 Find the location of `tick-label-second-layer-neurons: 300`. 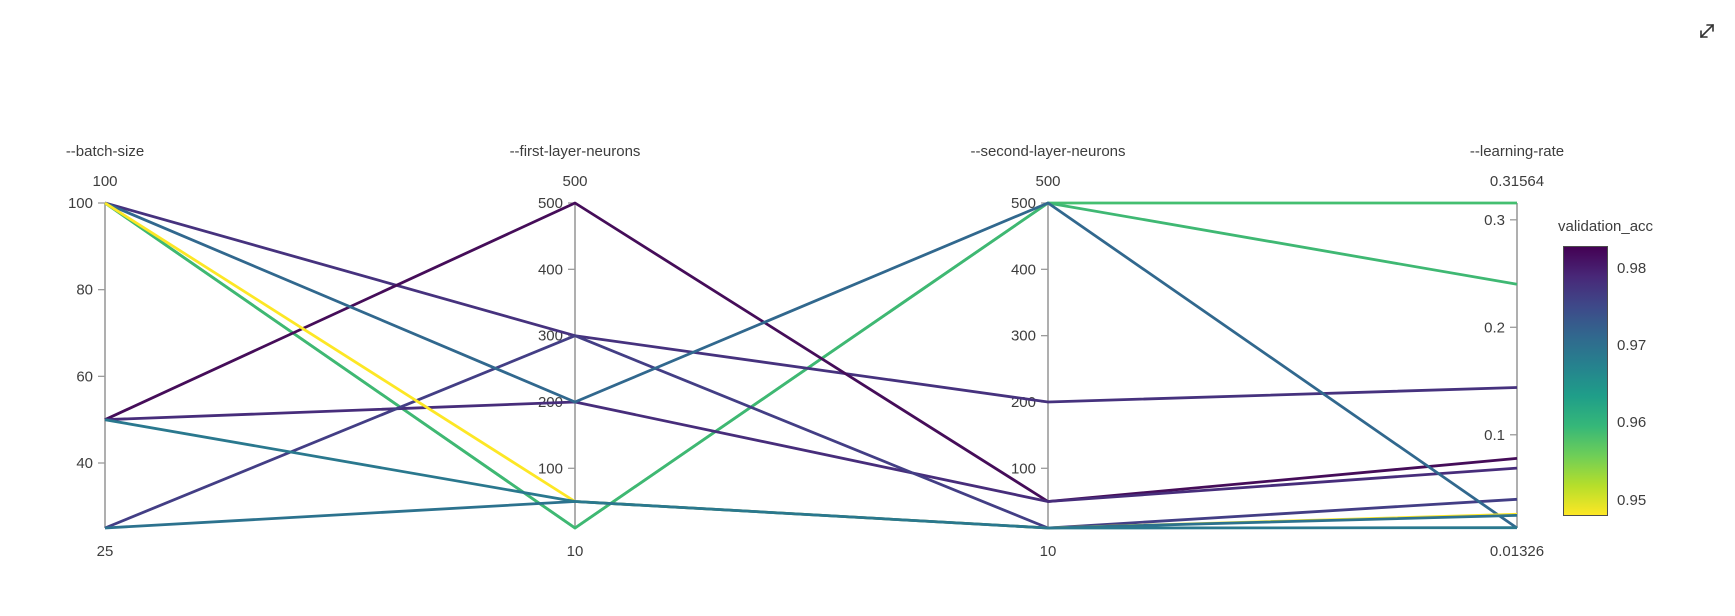

tick-label-second-layer-neurons: 300 is located at coordinates (1023, 336).